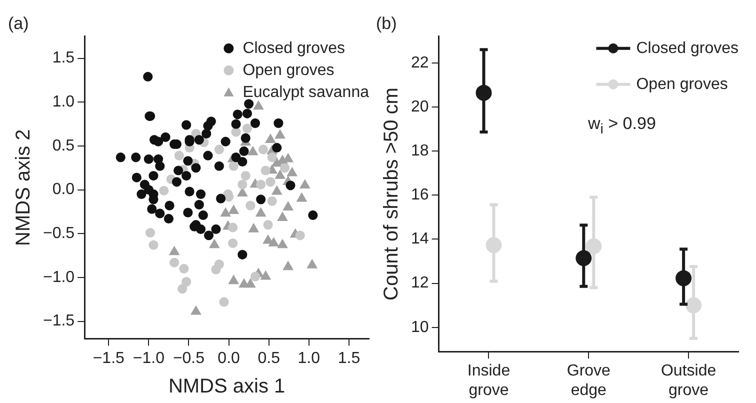 This screenshot has width=756, height=403. Describe the element at coordinates (588, 380) in the screenshot. I see `x-tick-label: Grove edge` at that location.